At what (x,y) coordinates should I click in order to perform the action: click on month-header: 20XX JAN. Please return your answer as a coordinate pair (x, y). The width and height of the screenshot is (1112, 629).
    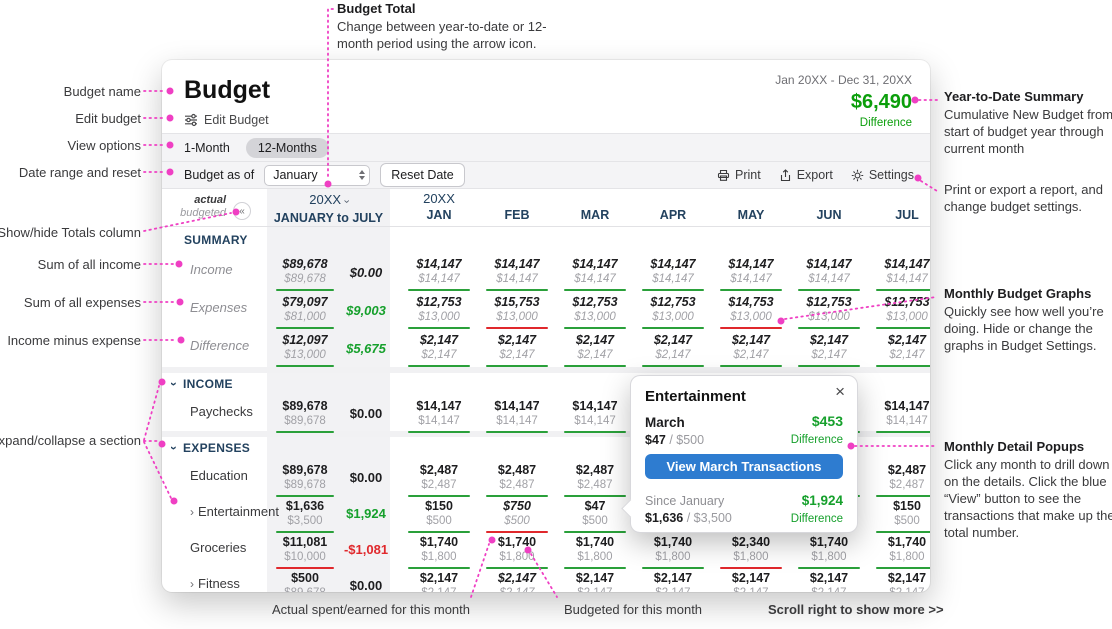
    Looking at the image, I should click on (439, 206).